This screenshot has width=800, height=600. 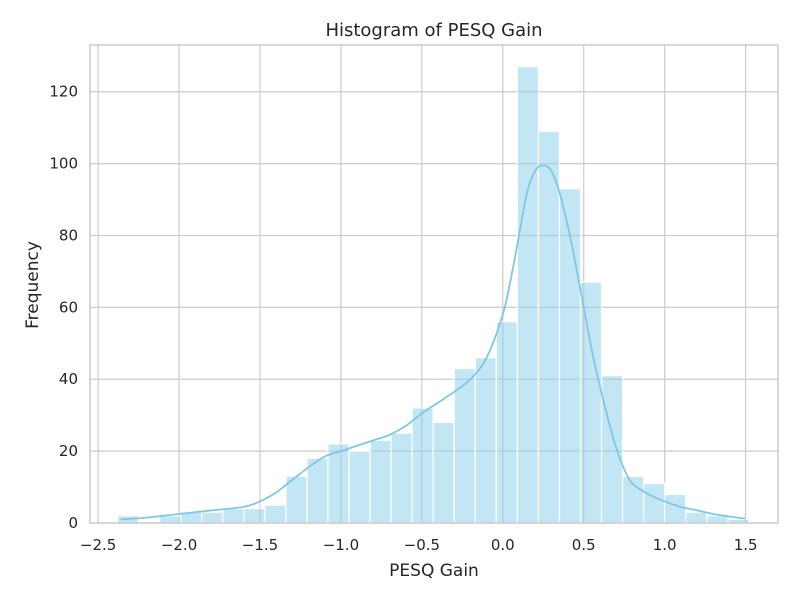 I want to click on x-tick-label: −2.0, so click(x=179, y=545).